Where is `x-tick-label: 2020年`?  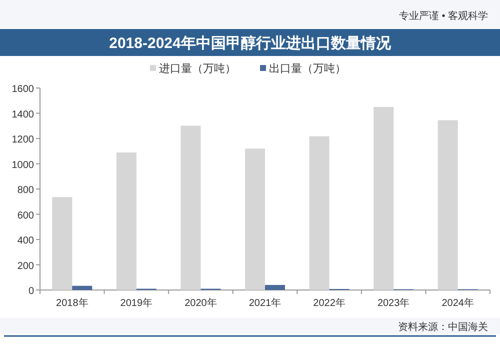
x-tick-label: 2020年 is located at coordinates (200, 303).